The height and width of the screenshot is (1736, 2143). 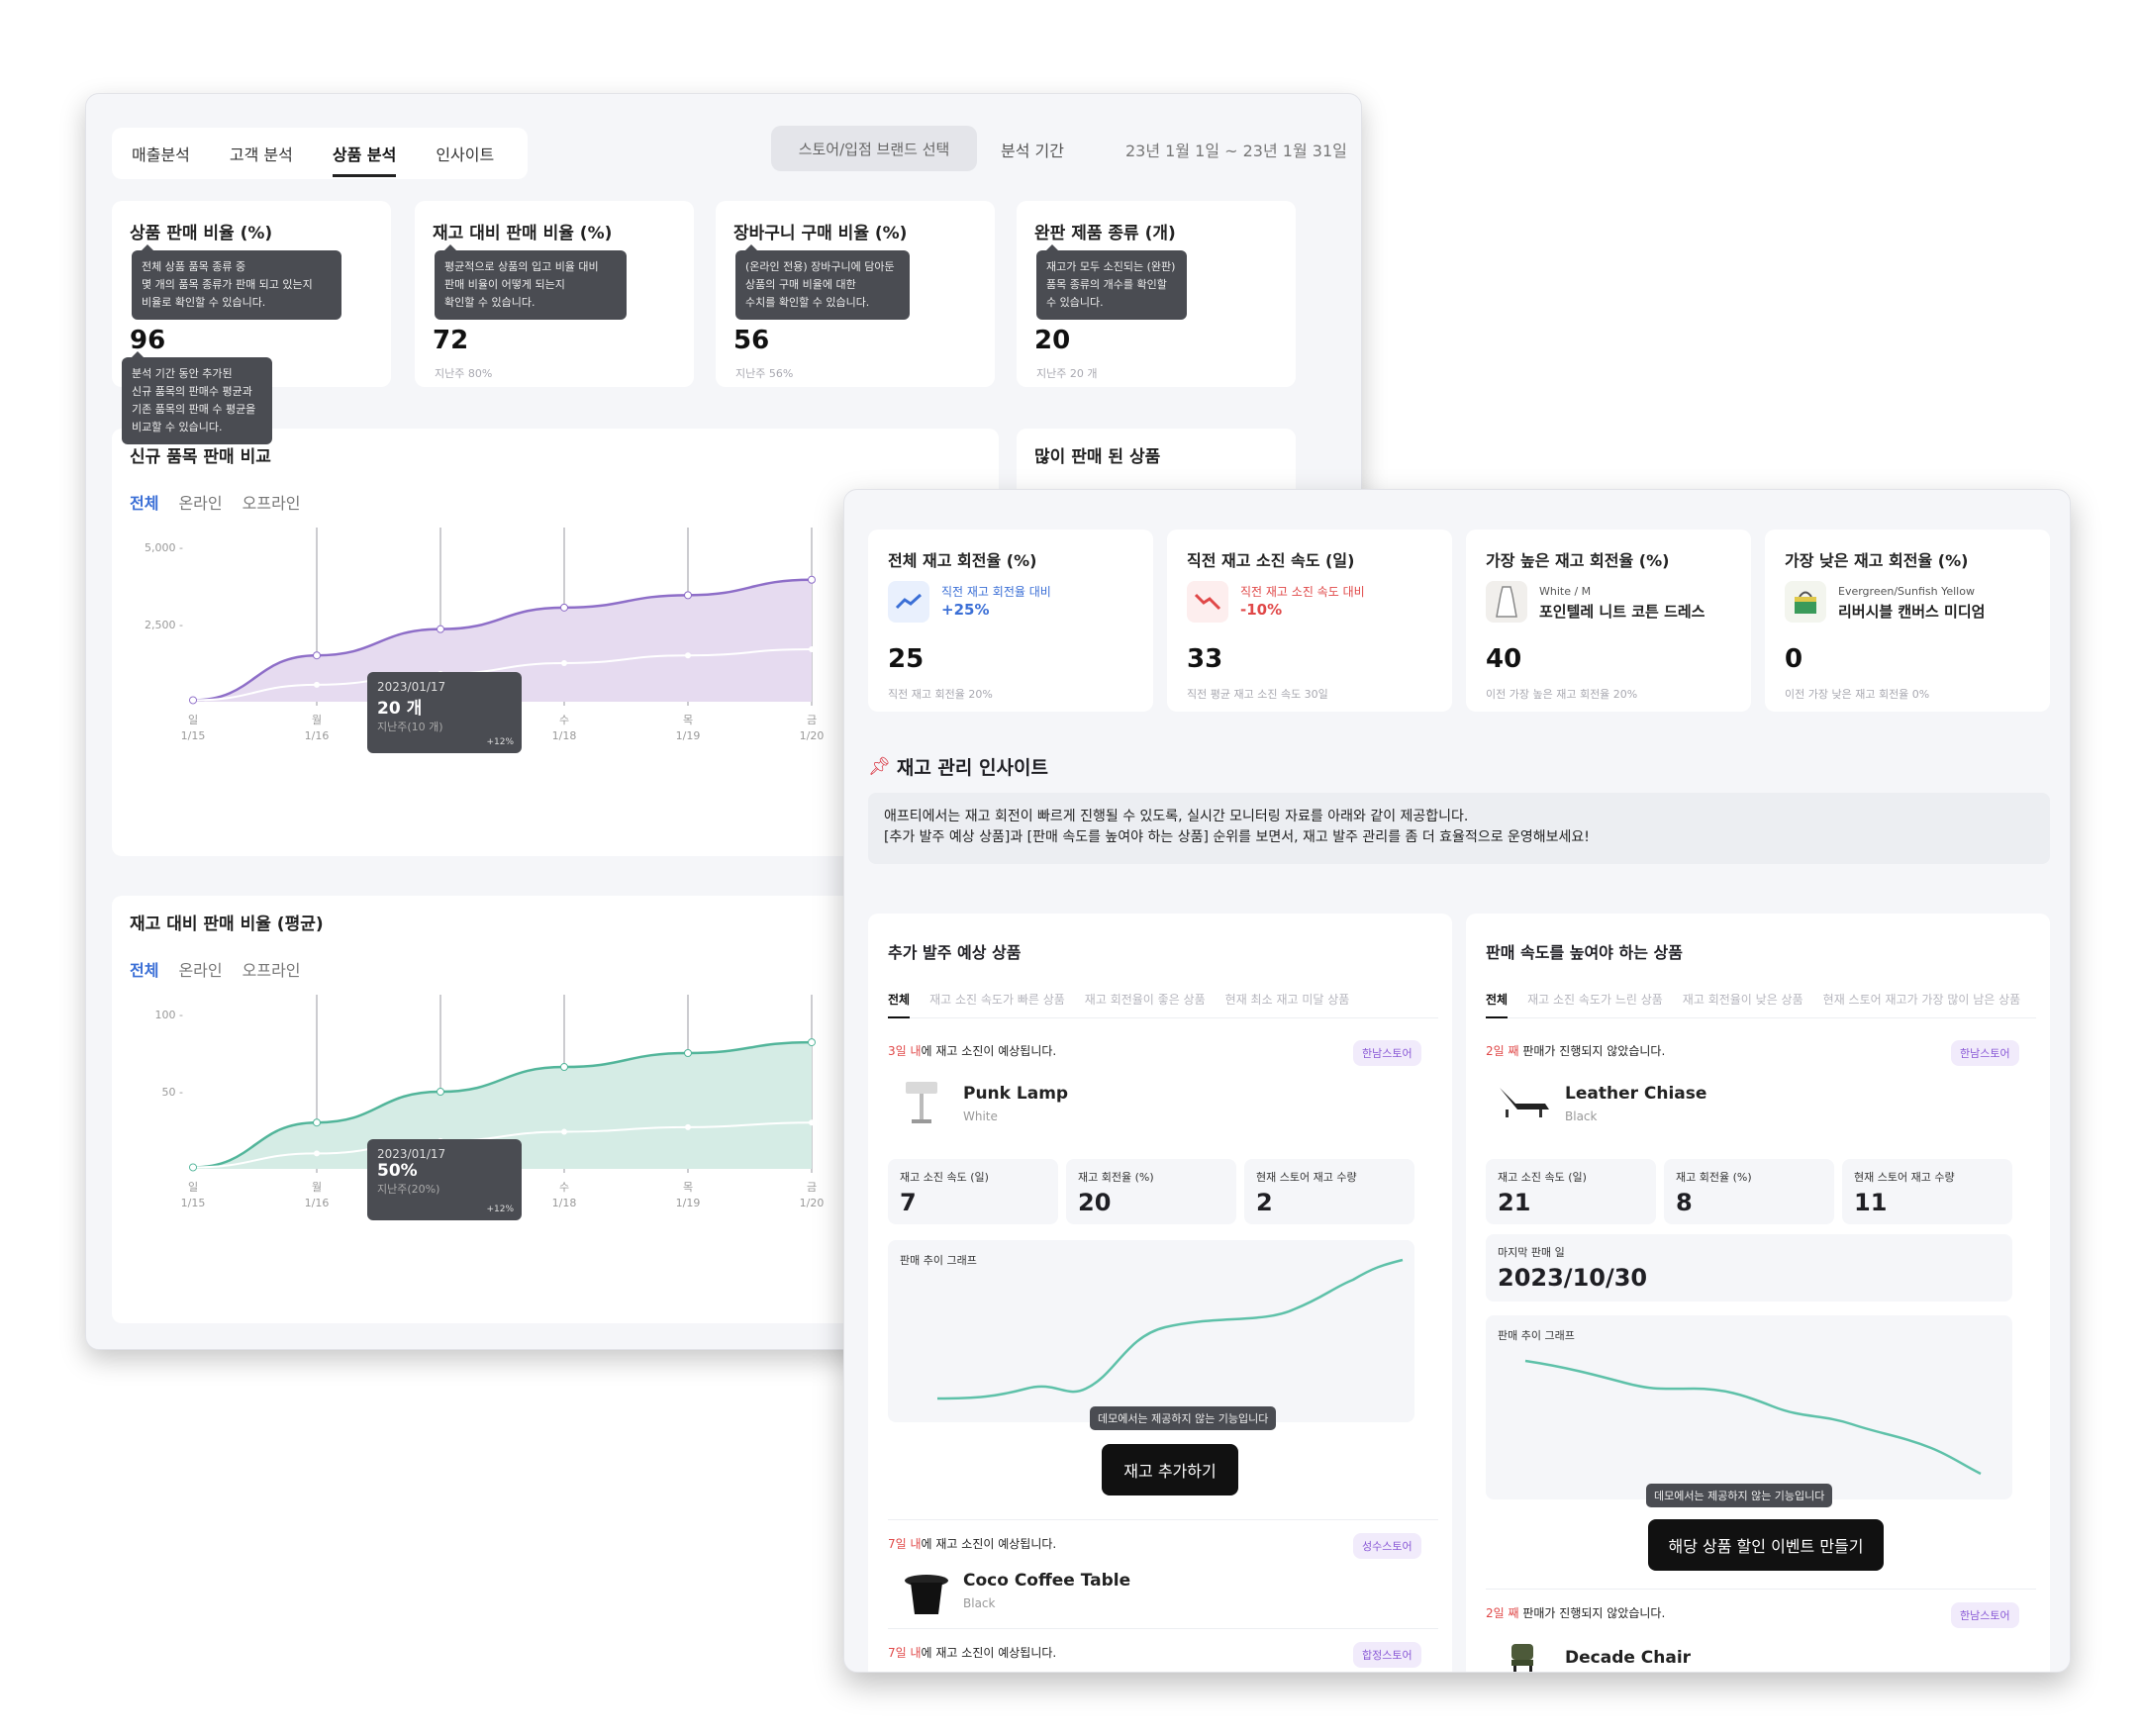 I want to click on depletion-warning: 3일 내에 재고 소진이 예상됩니다., so click(x=972, y=1050).